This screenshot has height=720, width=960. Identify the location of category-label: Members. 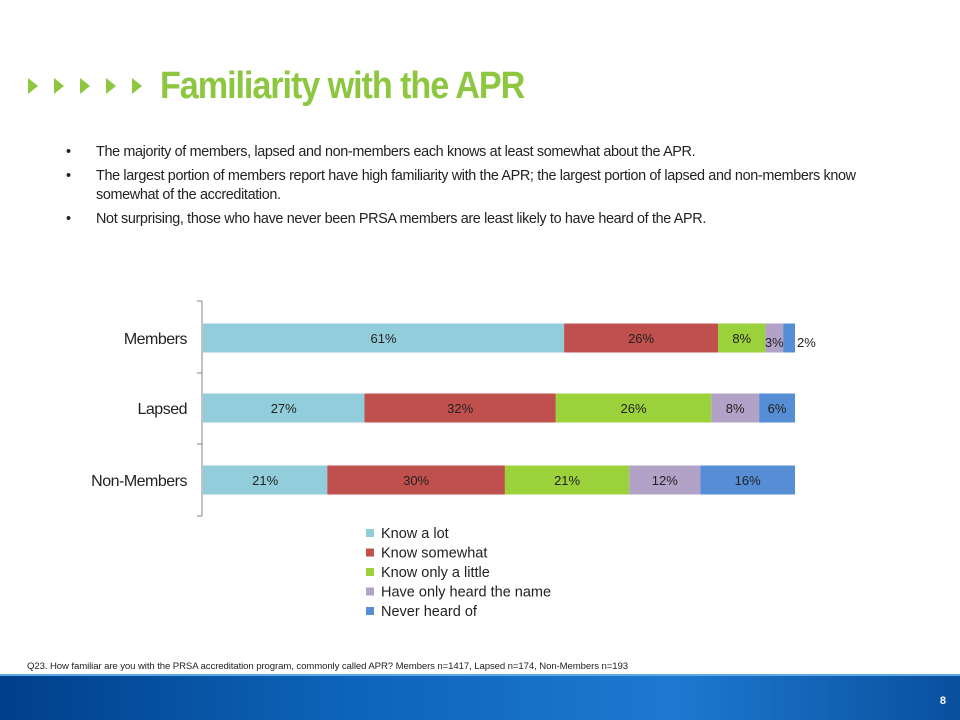
(156, 339).